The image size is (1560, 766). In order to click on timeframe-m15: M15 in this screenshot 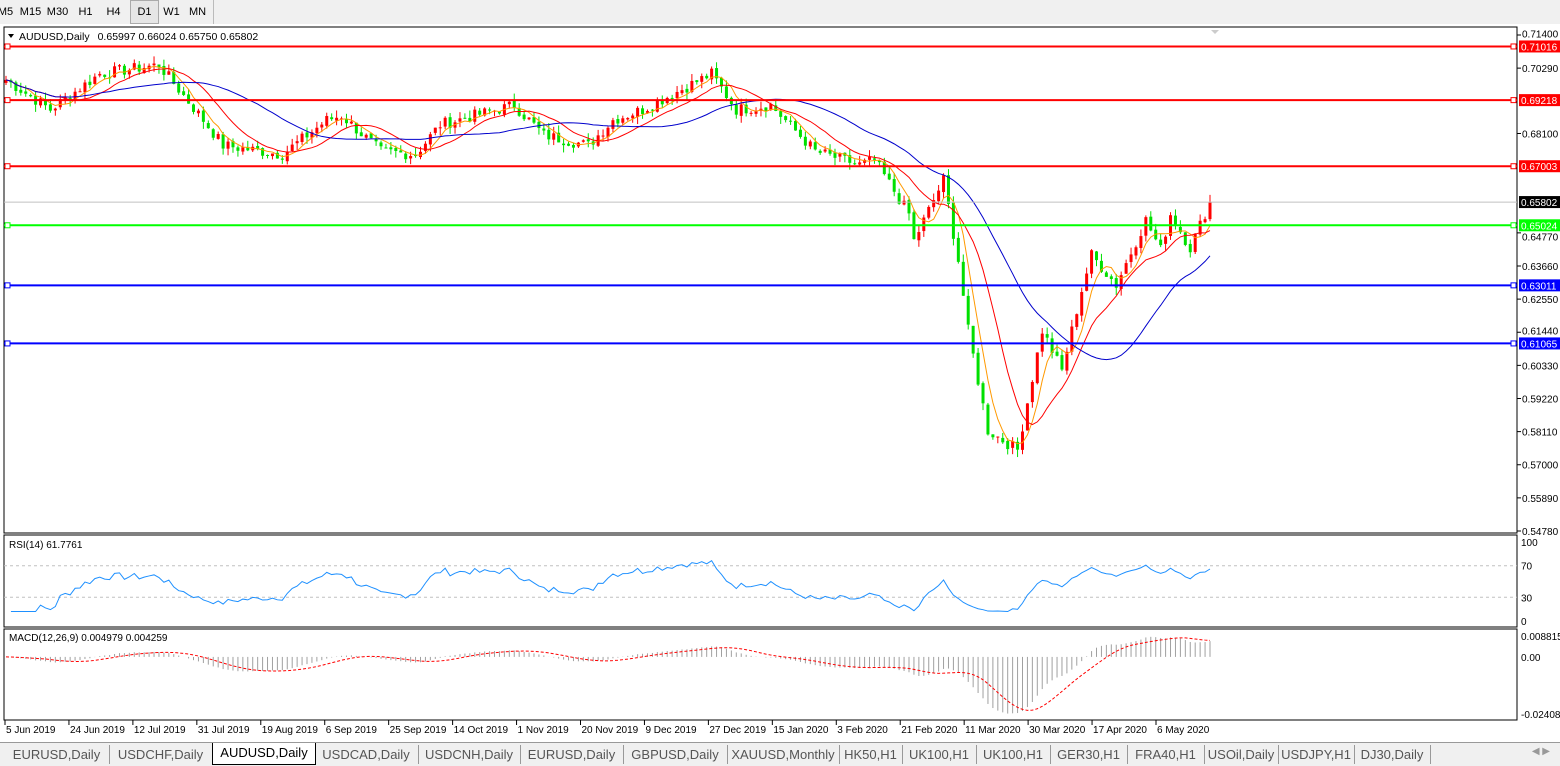, I will do `click(30, 12)`.